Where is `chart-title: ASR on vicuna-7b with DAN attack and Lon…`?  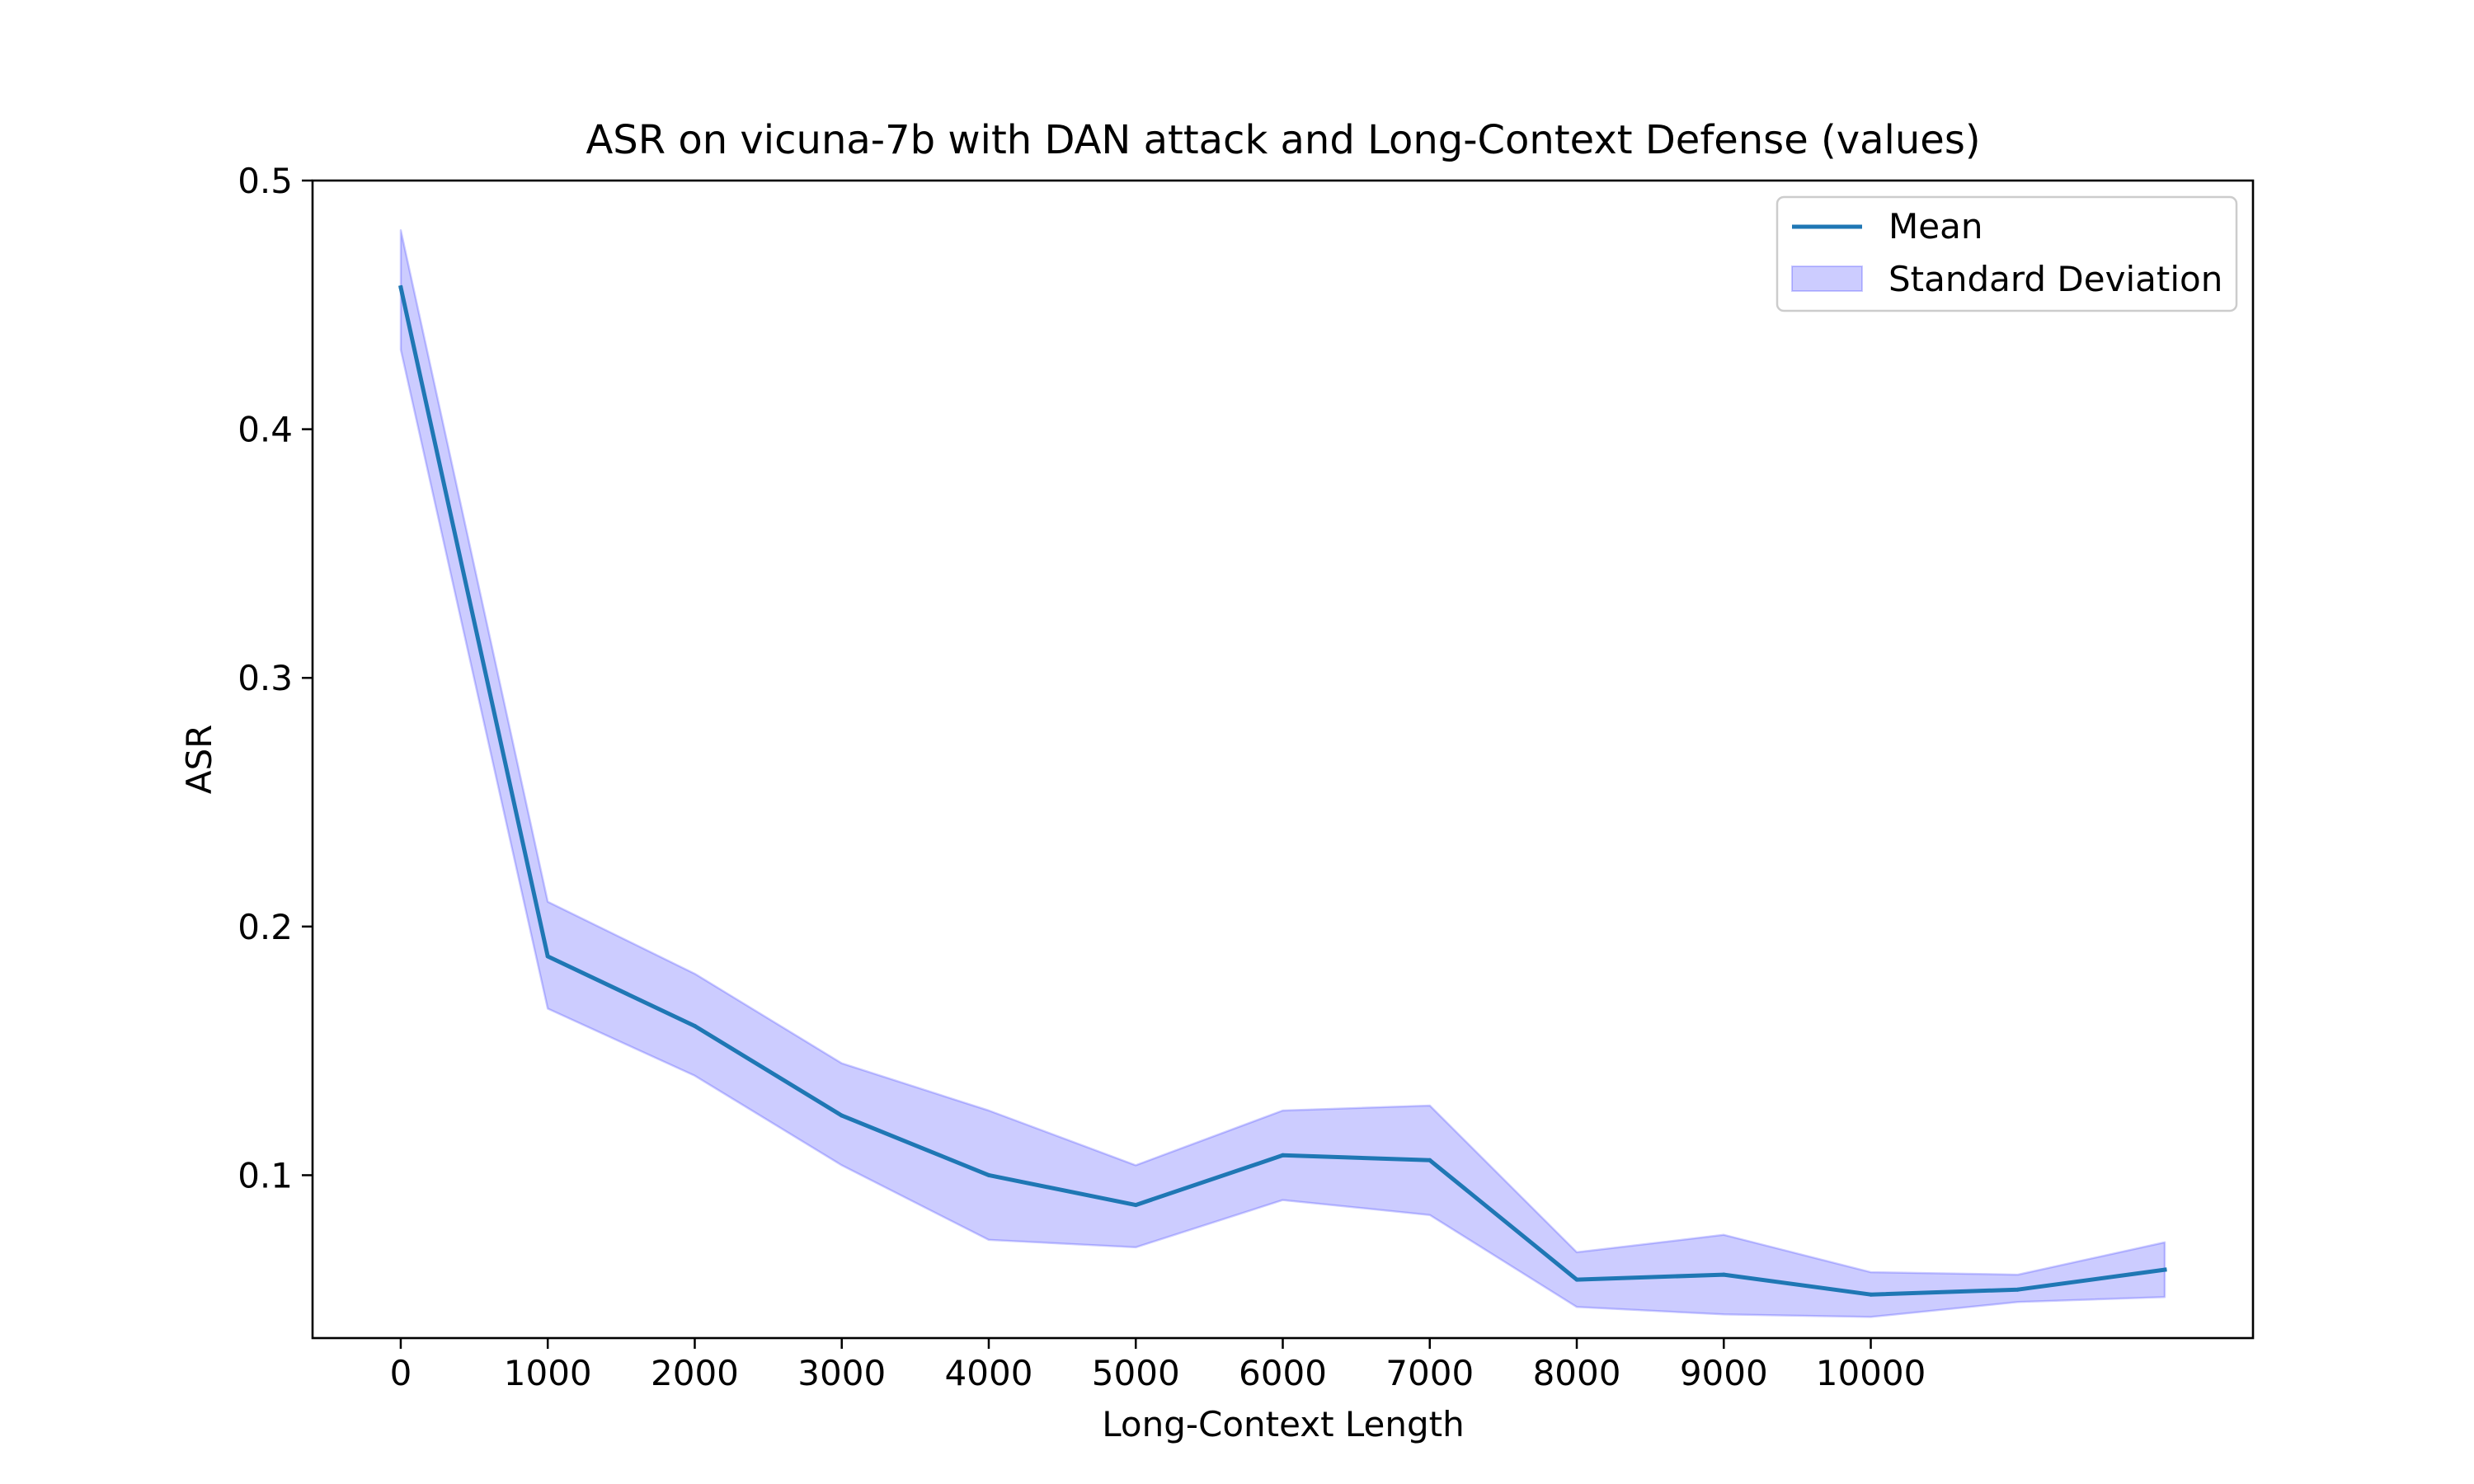
chart-title: ASR on vicuna-7b with DAN attack and Lon… is located at coordinates (1283, 140).